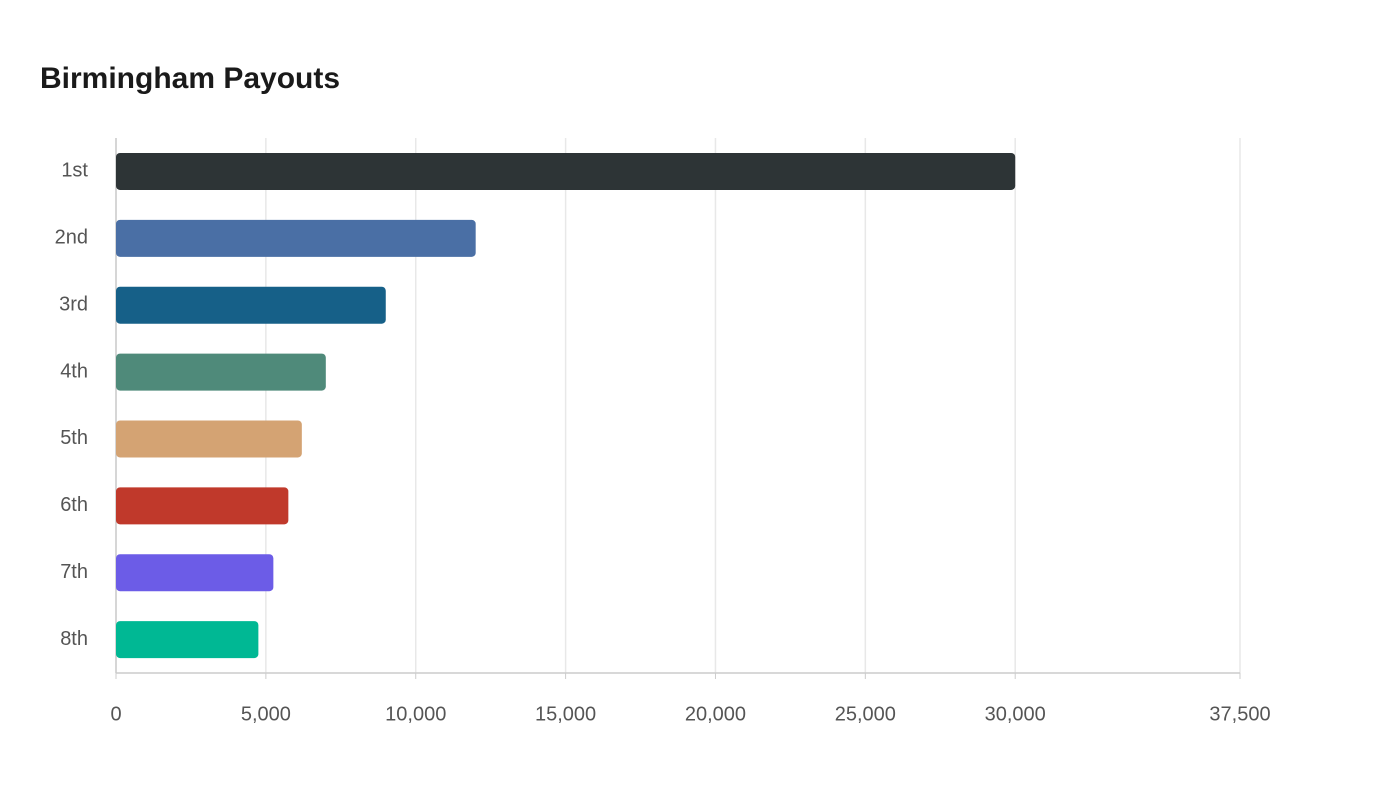 This screenshot has width=1400, height=800. What do you see at coordinates (71, 238) in the screenshot?
I see `y-tick-label: 2nd` at bounding box center [71, 238].